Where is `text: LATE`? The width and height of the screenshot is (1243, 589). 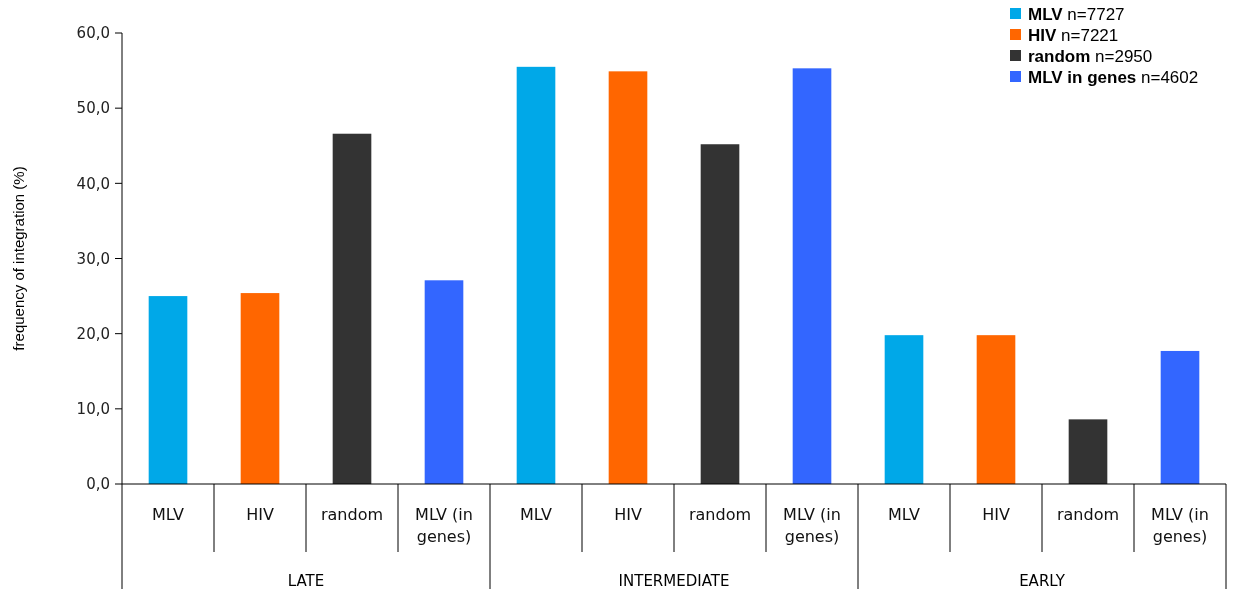 text: LATE is located at coordinates (306, 580).